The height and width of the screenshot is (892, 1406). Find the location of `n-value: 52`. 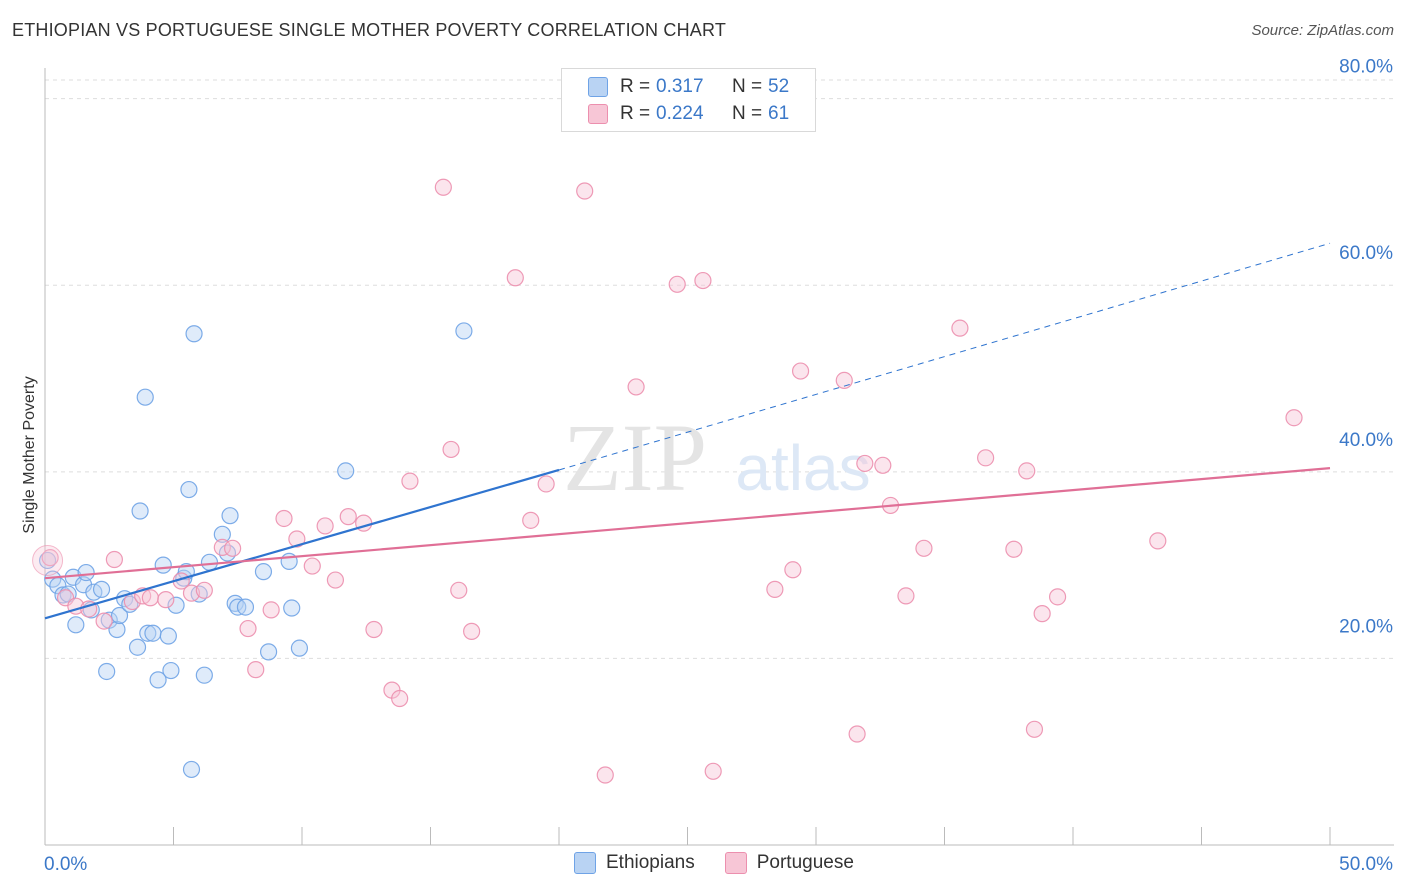

n-value: 52 is located at coordinates (779, 86).